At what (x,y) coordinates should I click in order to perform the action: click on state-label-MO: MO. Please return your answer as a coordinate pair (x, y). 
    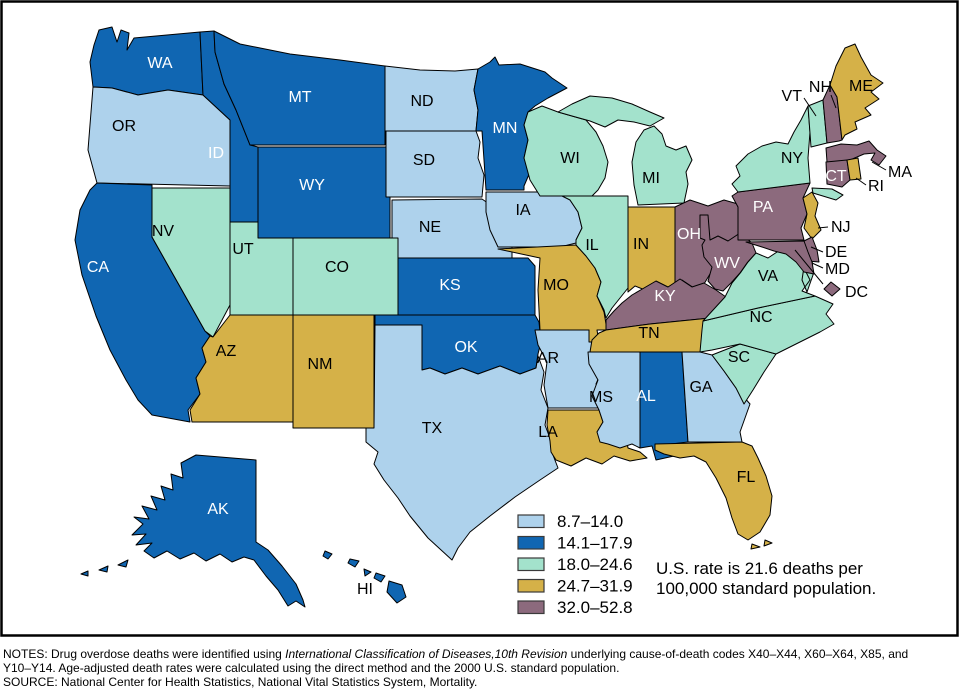
    Looking at the image, I should click on (556, 285).